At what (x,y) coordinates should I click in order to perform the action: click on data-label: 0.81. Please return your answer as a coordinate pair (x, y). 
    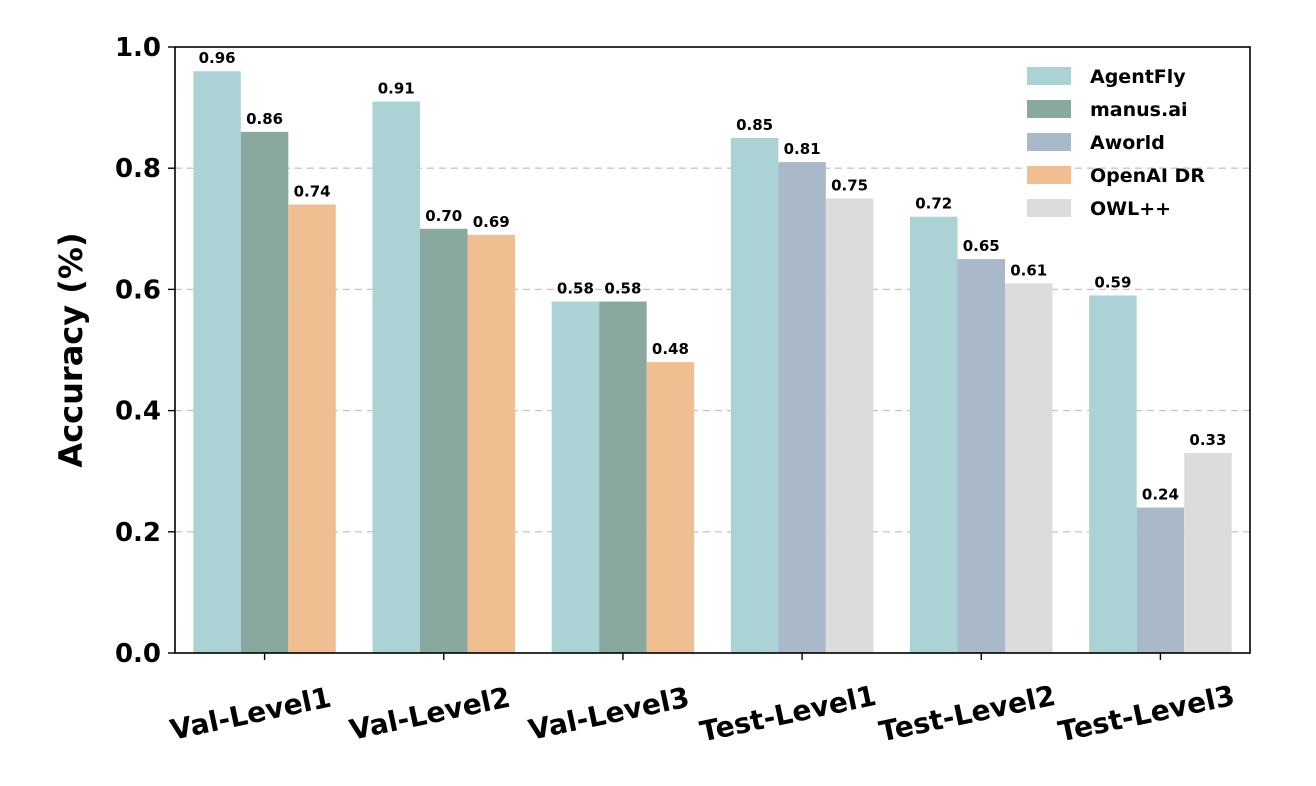
    Looking at the image, I should click on (802, 149).